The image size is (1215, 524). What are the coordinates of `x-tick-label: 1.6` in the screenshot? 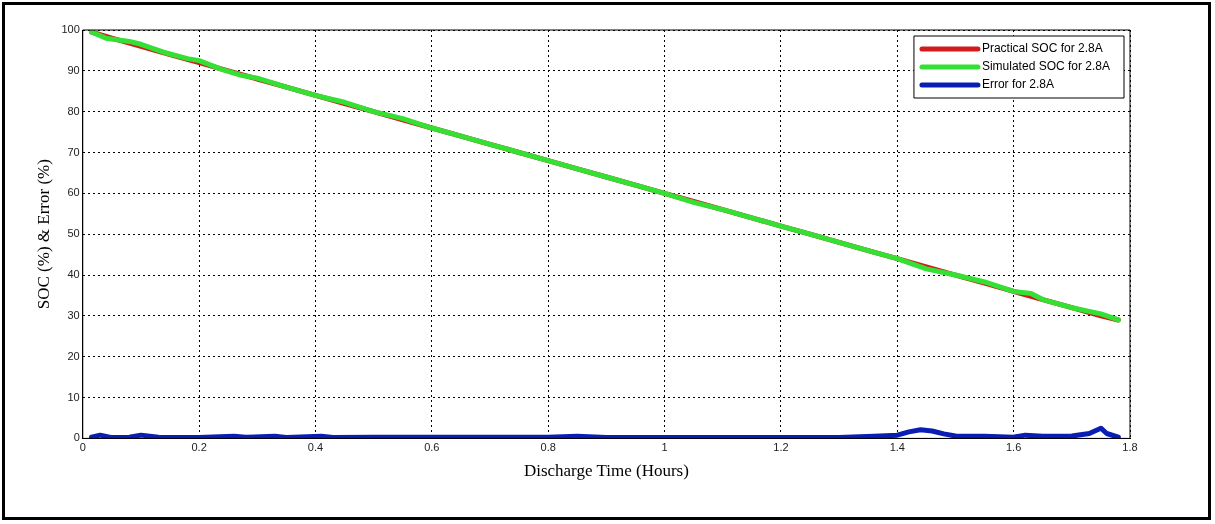 It's located at (1013, 447).